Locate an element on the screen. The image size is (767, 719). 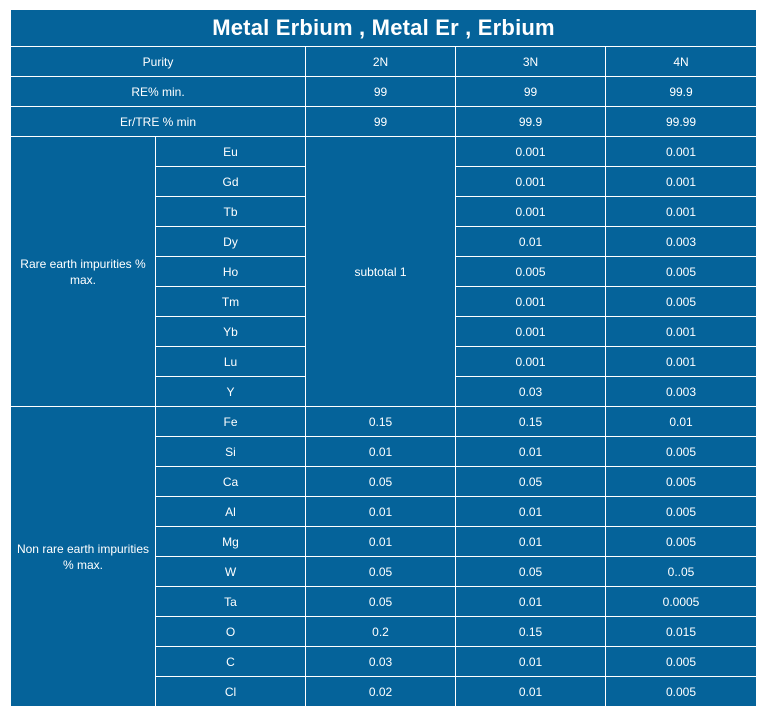
summary-row-er-tre-min: Er/TRE % min 99 99.9 99.99 is located at coordinates (383, 121).